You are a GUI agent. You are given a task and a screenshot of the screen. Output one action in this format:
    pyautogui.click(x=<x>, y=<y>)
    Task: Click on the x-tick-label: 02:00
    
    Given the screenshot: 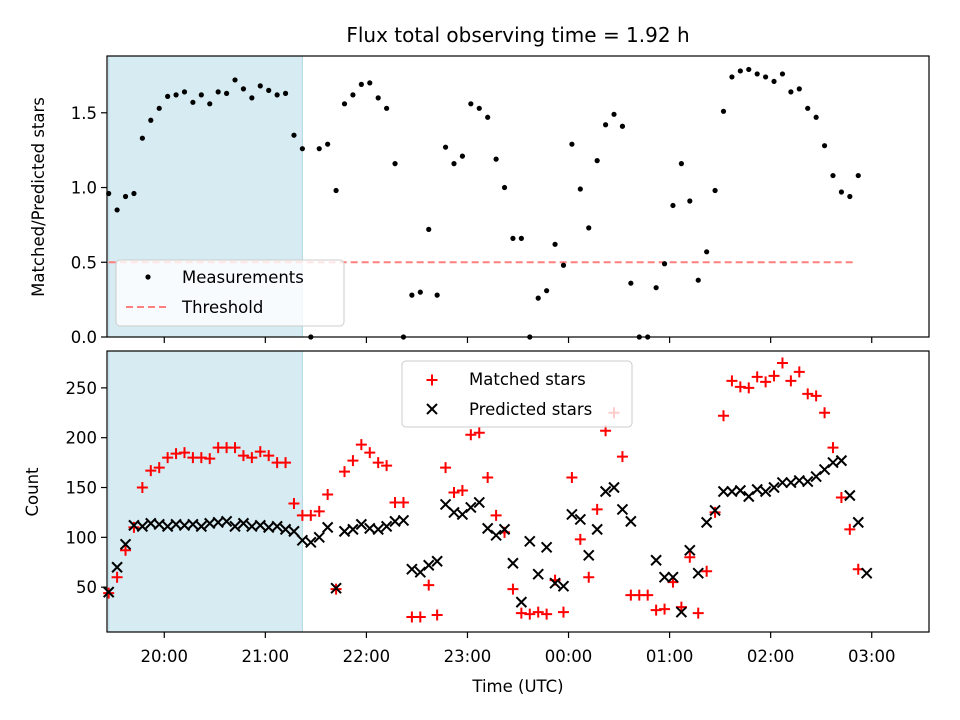 What is the action you would take?
    pyautogui.click(x=771, y=656)
    